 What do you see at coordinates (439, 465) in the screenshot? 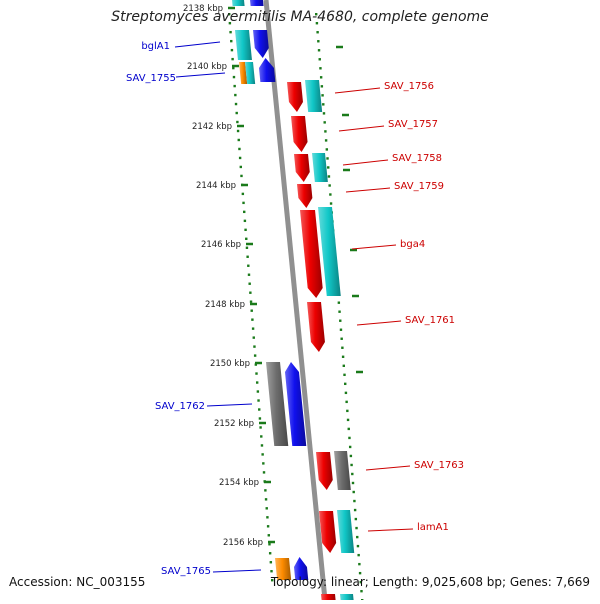
I see `gene-label: SAV_1763` at bounding box center [439, 465].